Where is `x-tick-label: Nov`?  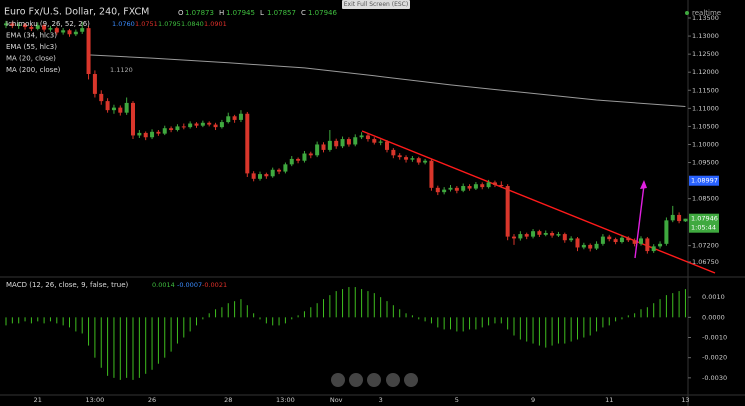 x-tick-label: Nov is located at coordinates (336, 400).